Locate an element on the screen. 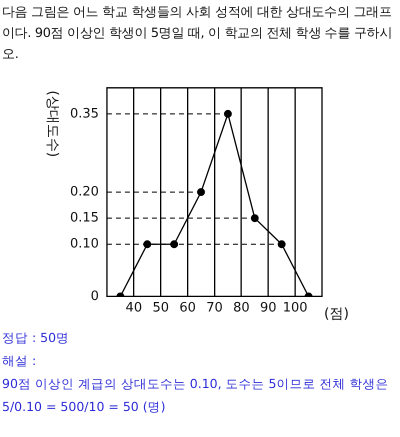 Image resolution: width=400 pixels, height=437 pixels. y-tick-label: 0.10 is located at coordinates (84, 244).